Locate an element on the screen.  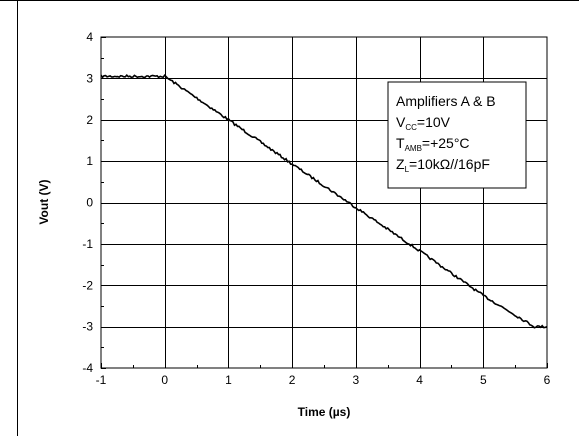
y-tick-label: 2 is located at coordinates (89, 120).